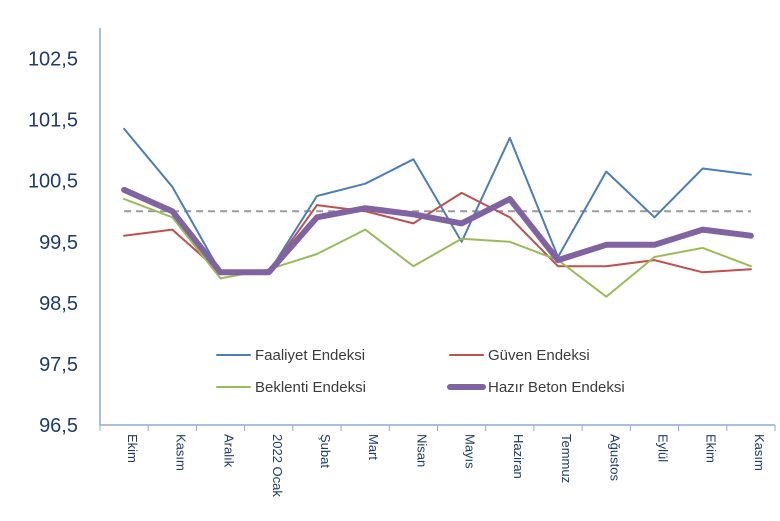  I want to click on x-tick-label: Temmuz, so click(566, 458).